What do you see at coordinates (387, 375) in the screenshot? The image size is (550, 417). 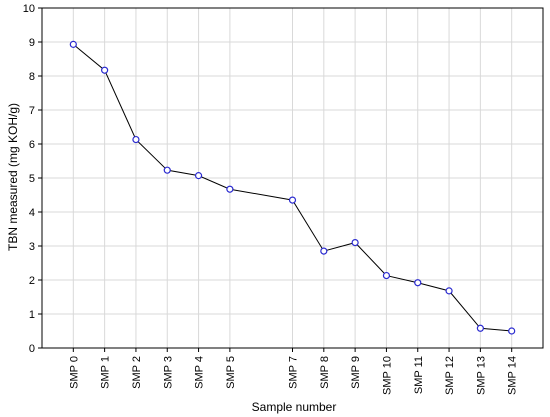 I see `x-tick-label: SMP 10` at bounding box center [387, 375].